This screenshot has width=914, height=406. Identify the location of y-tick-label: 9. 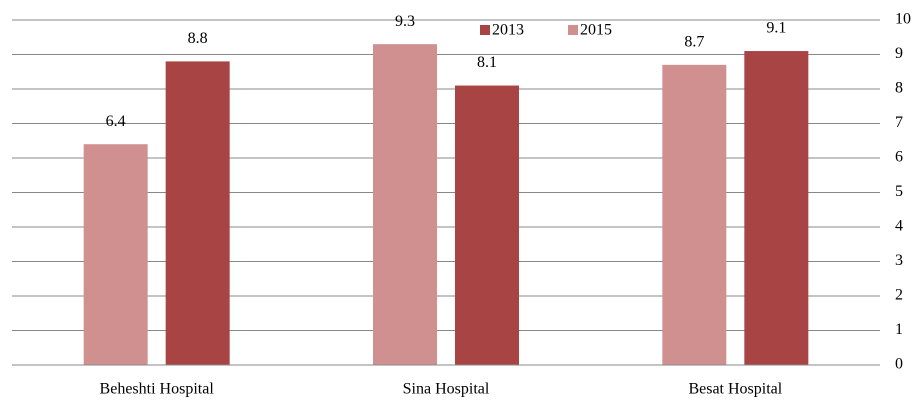
(899, 53).